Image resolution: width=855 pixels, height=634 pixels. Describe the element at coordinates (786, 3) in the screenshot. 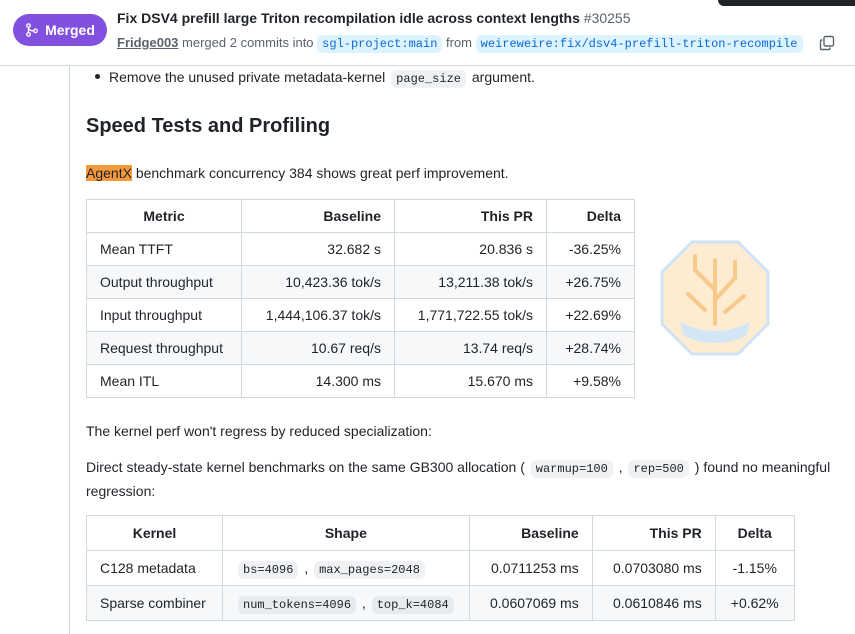

I see `tooltip` at that location.